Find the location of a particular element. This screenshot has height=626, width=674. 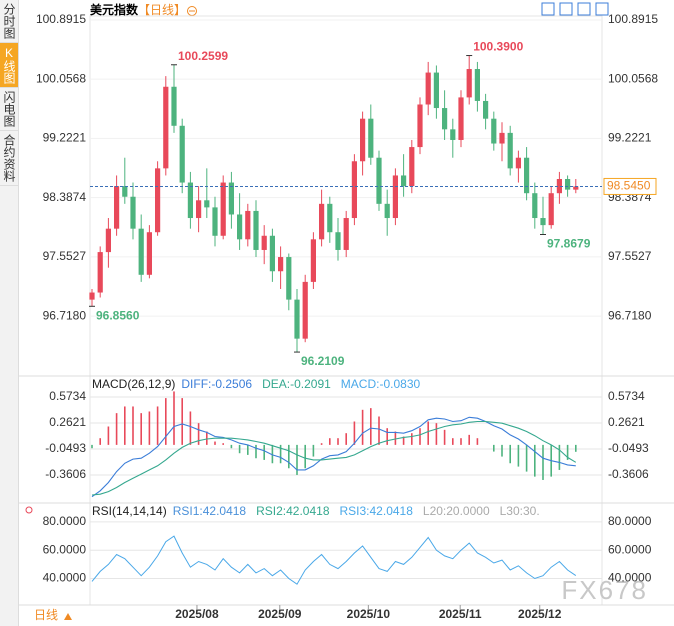

legend-entry: L30:30. is located at coordinates (520, 511).